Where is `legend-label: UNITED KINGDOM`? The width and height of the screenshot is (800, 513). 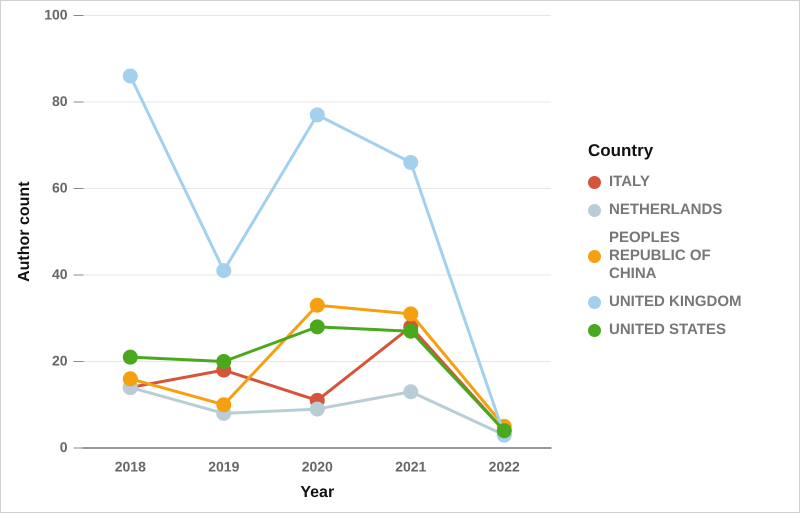 legend-label: UNITED KINGDOM is located at coordinates (675, 302).